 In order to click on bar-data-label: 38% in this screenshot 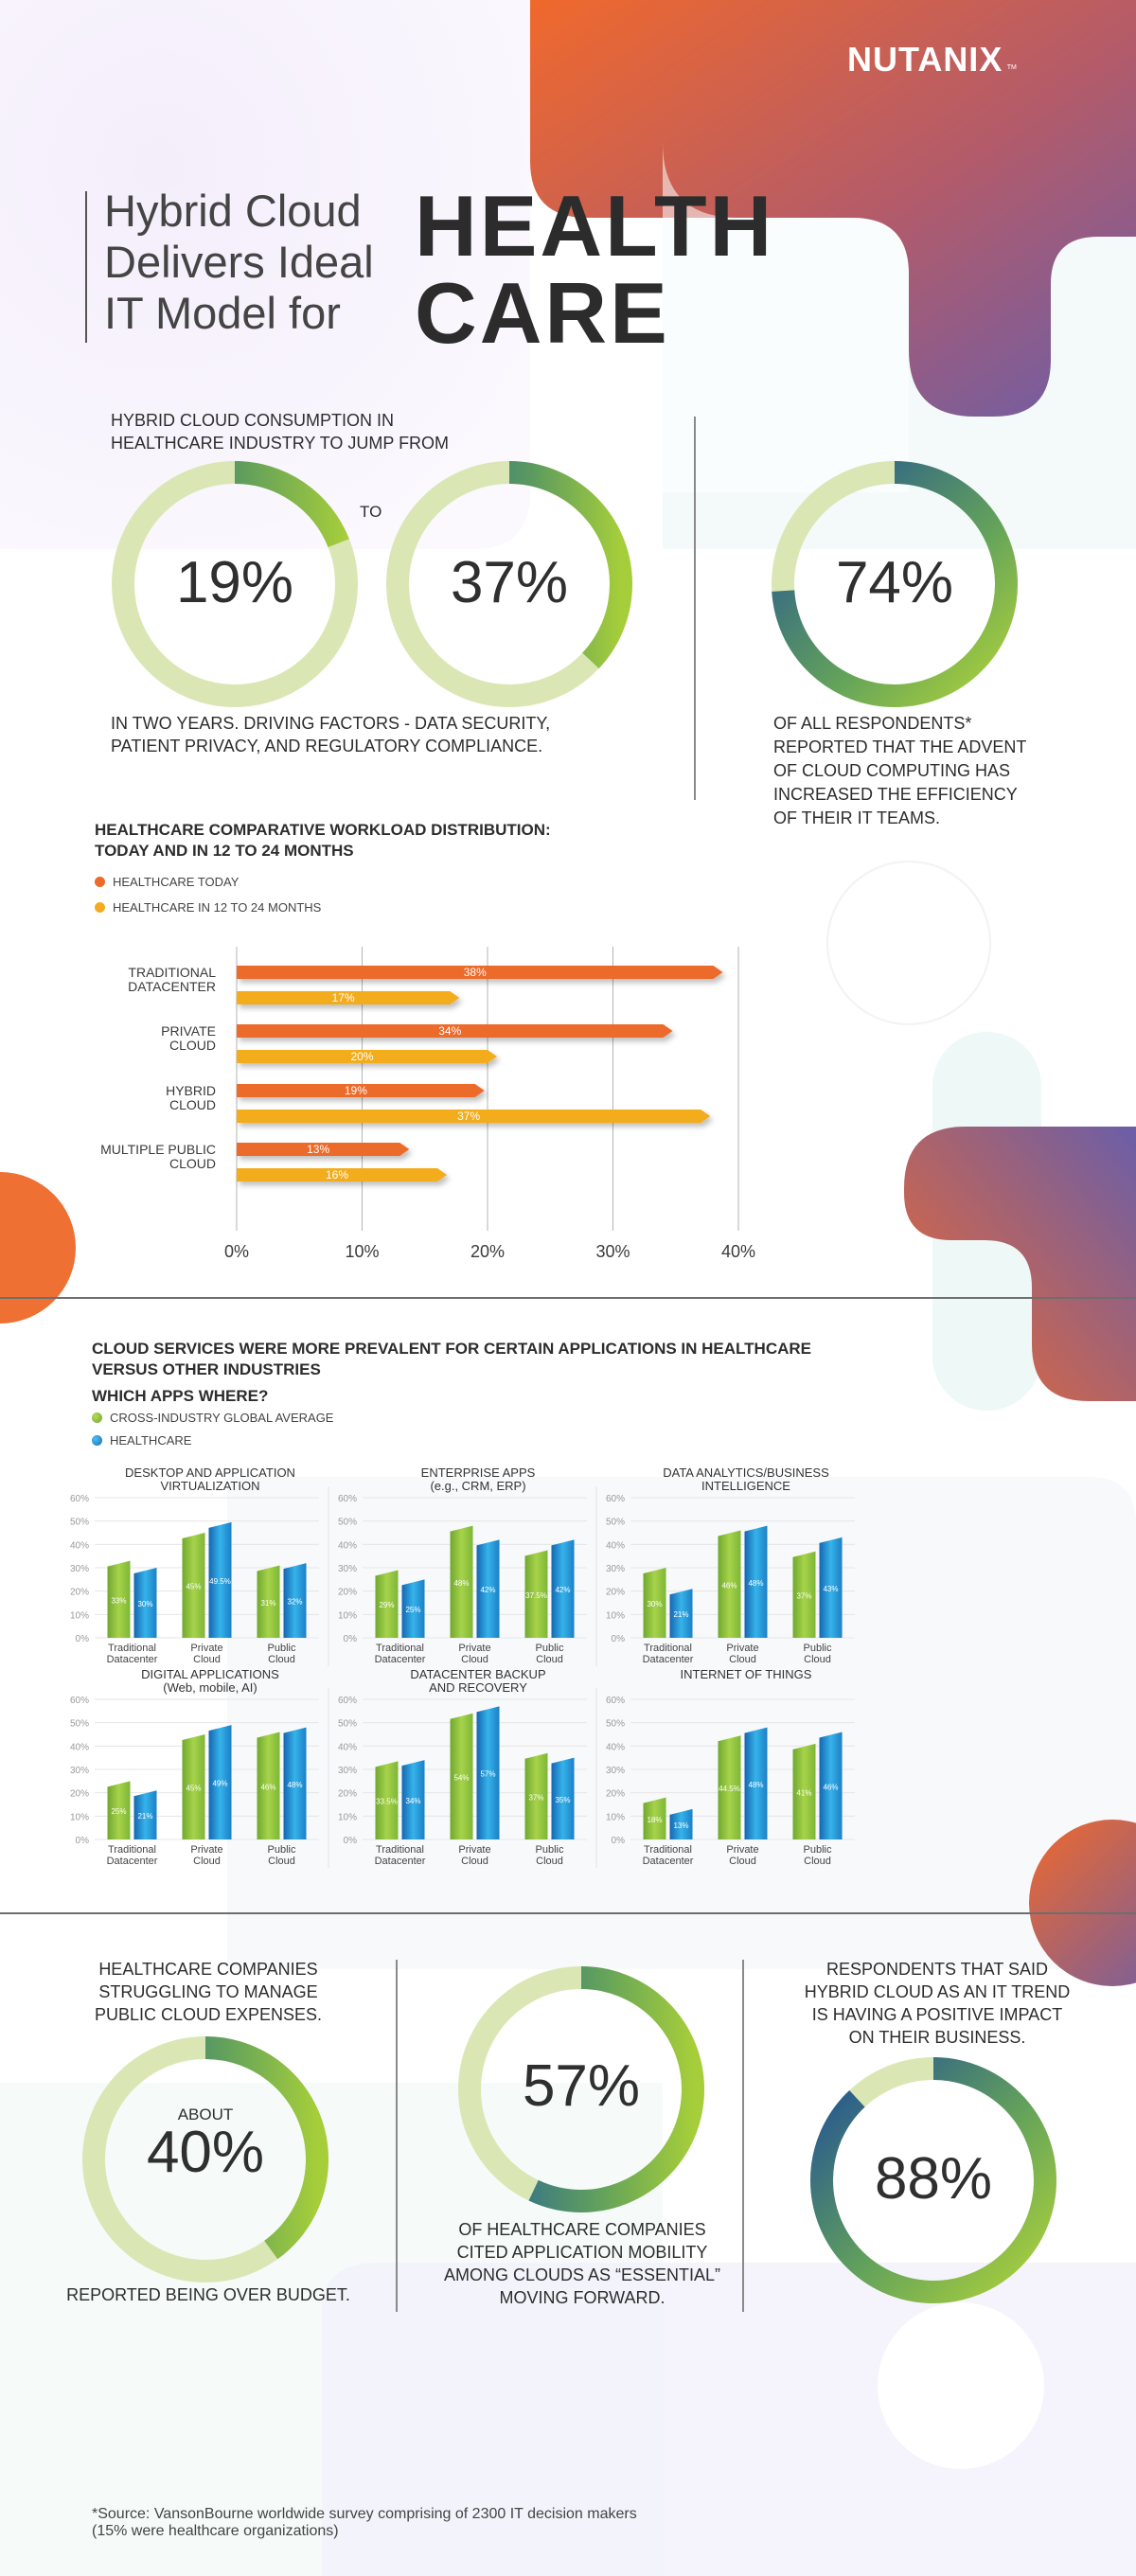, I will do `click(475, 973)`.